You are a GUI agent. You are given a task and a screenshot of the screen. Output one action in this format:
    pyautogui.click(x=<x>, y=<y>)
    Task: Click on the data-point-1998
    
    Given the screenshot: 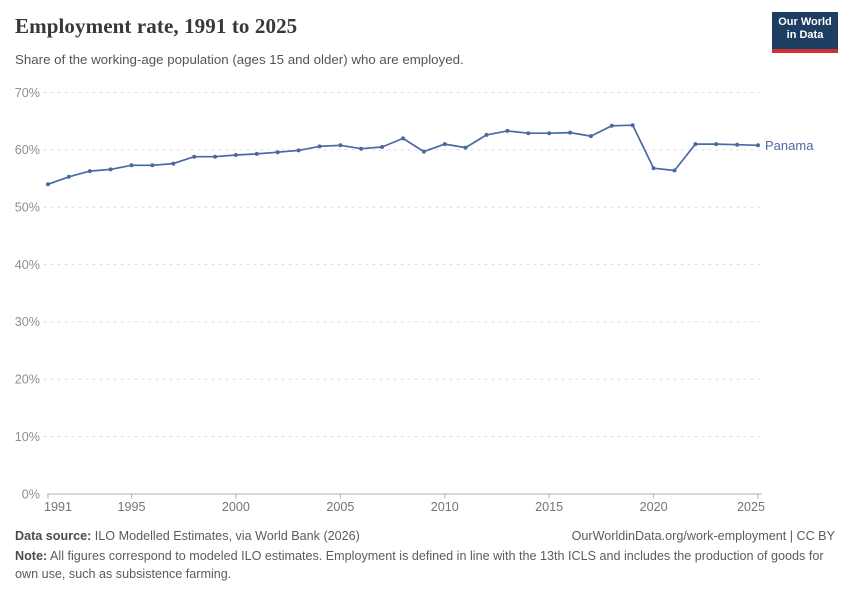 What is the action you would take?
    pyautogui.click(x=194, y=156)
    